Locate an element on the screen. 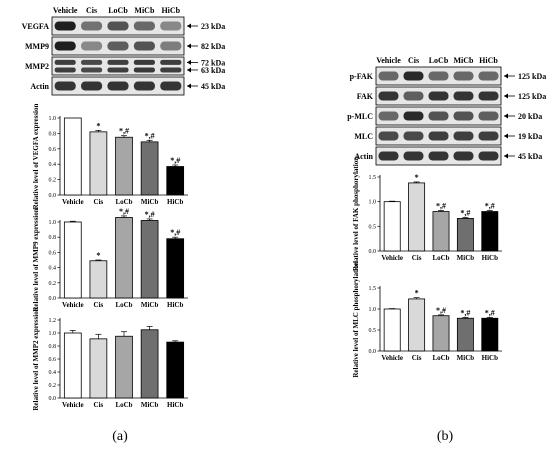  molecular-weight-label: 20 kDa is located at coordinates (530, 116).